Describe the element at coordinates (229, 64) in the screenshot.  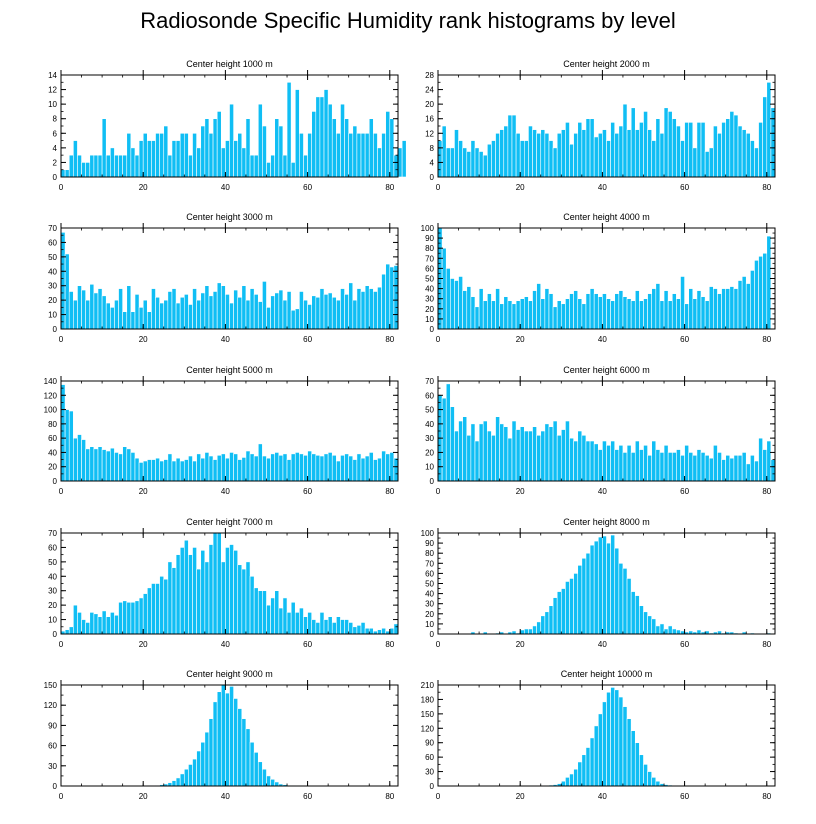
I see `panel-title: Center height 1000 m` at that location.